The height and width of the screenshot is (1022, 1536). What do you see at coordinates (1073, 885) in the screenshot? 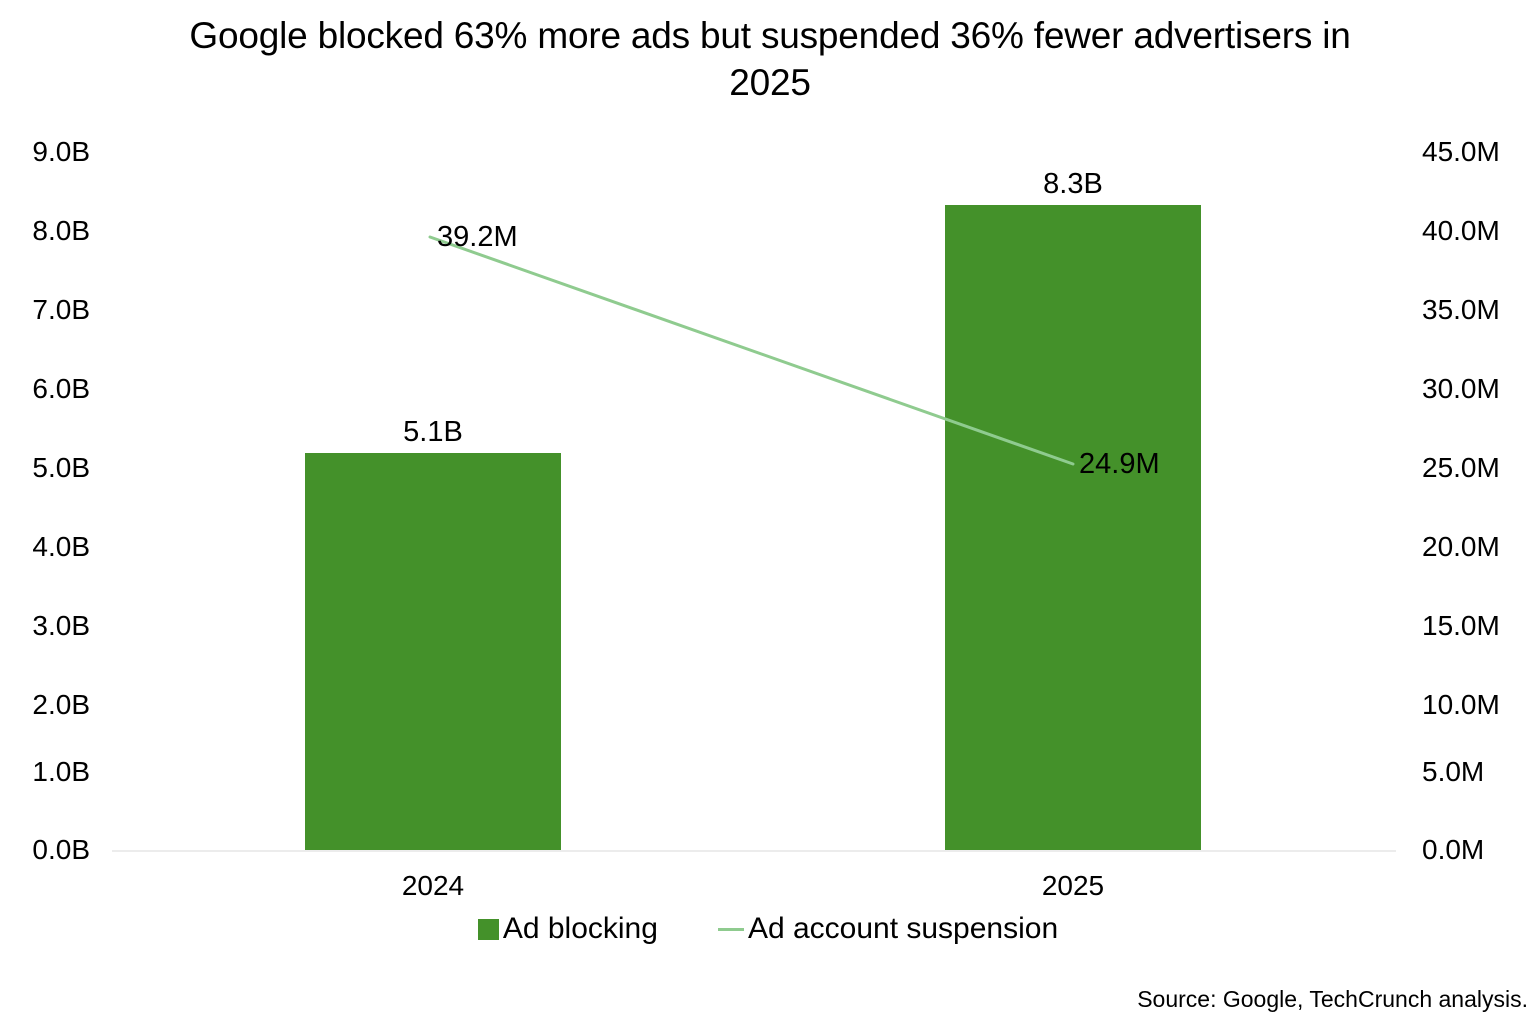
I see `category-label-2025: 2025` at bounding box center [1073, 885].